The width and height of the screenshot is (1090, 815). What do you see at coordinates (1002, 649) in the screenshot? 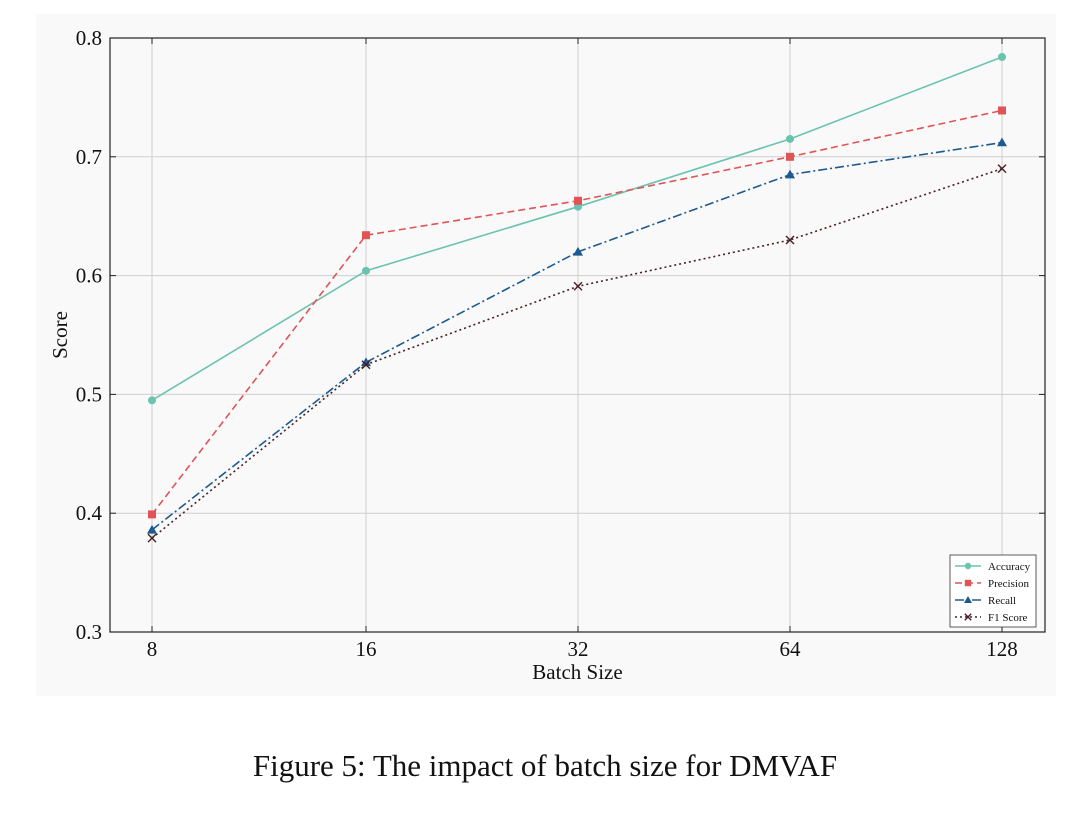
I see `x-tick-label: 128` at bounding box center [1002, 649].